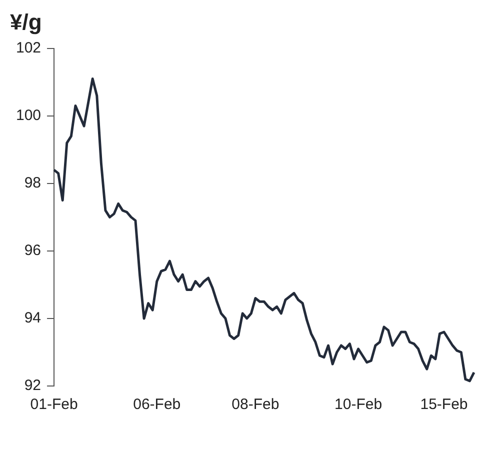  What do you see at coordinates (358, 405) in the screenshot?
I see `x-tick-label: 10-Feb` at bounding box center [358, 405].